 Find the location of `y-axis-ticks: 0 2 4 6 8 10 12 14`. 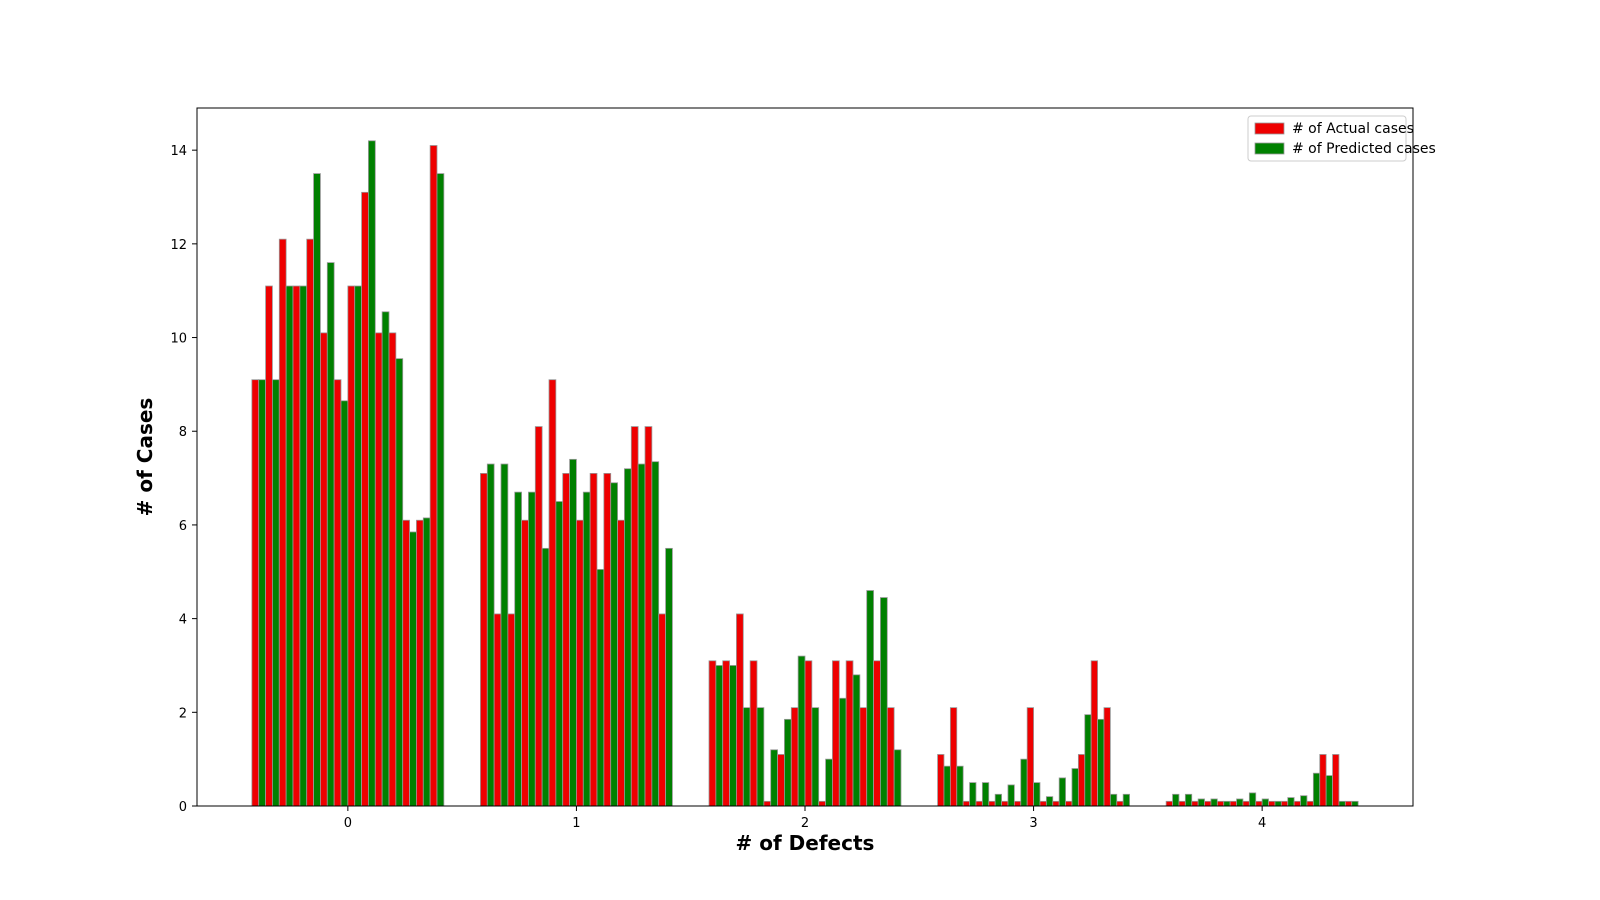

y-axis-ticks: 0 2 4 6 8 10 12 14 is located at coordinates (183, 479).